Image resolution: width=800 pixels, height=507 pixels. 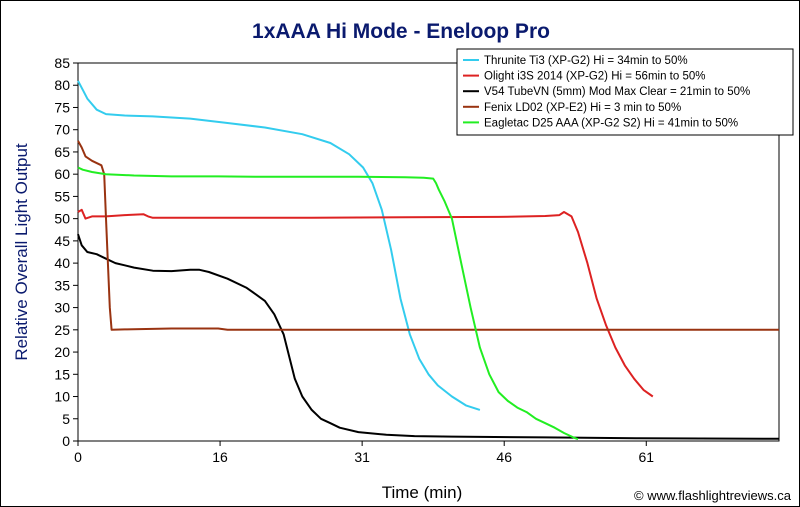 What do you see at coordinates (362, 457) in the screenshot?
I see `x-tick-label: 31` at bounding box center [362, 457].